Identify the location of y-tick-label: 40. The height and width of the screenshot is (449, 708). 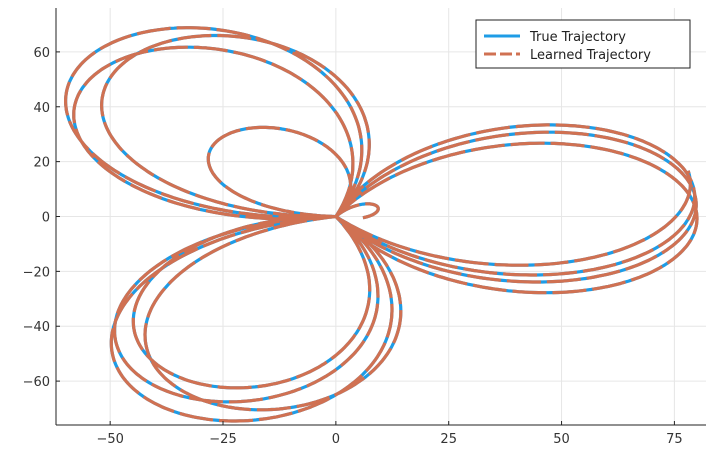
(41, 108).